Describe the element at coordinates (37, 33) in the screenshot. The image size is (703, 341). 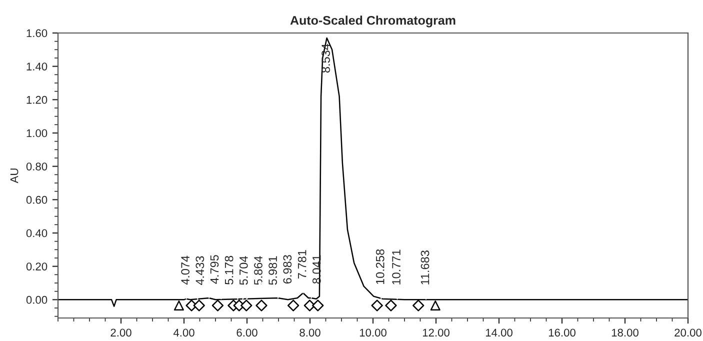
I see `y-tick-label: 1.60` at that location.